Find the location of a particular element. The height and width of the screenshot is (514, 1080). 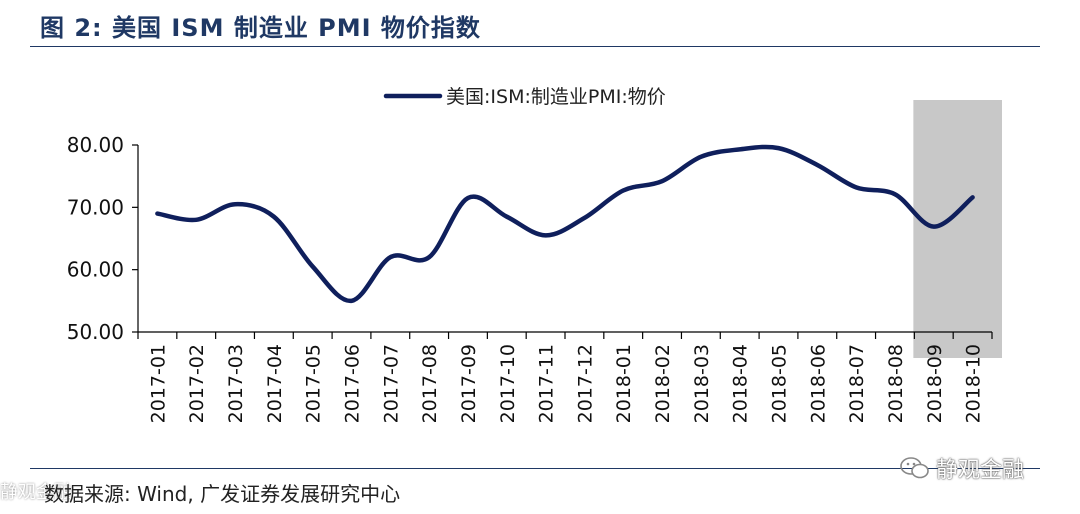

figure-title: 图 2: 美国 ISM 制造业 PMI 物价指数 is located at coordinates (260, 28).